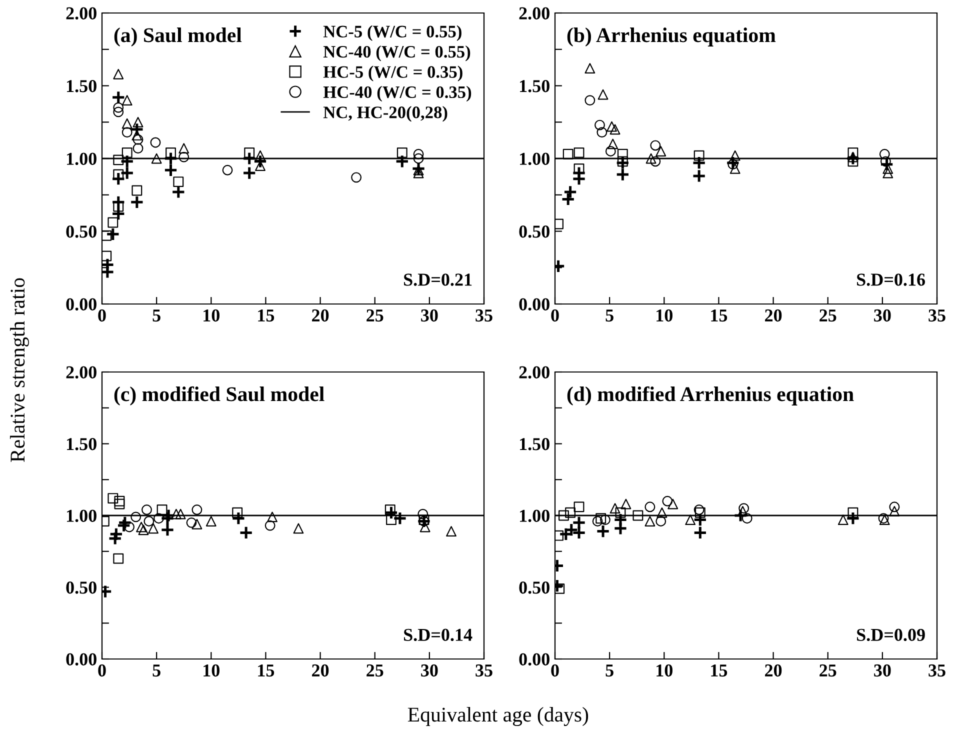  Describe the element at coordinates (710, 396) in the screenshot. I see `text: (d) modified Arrhenius equation` at that location.